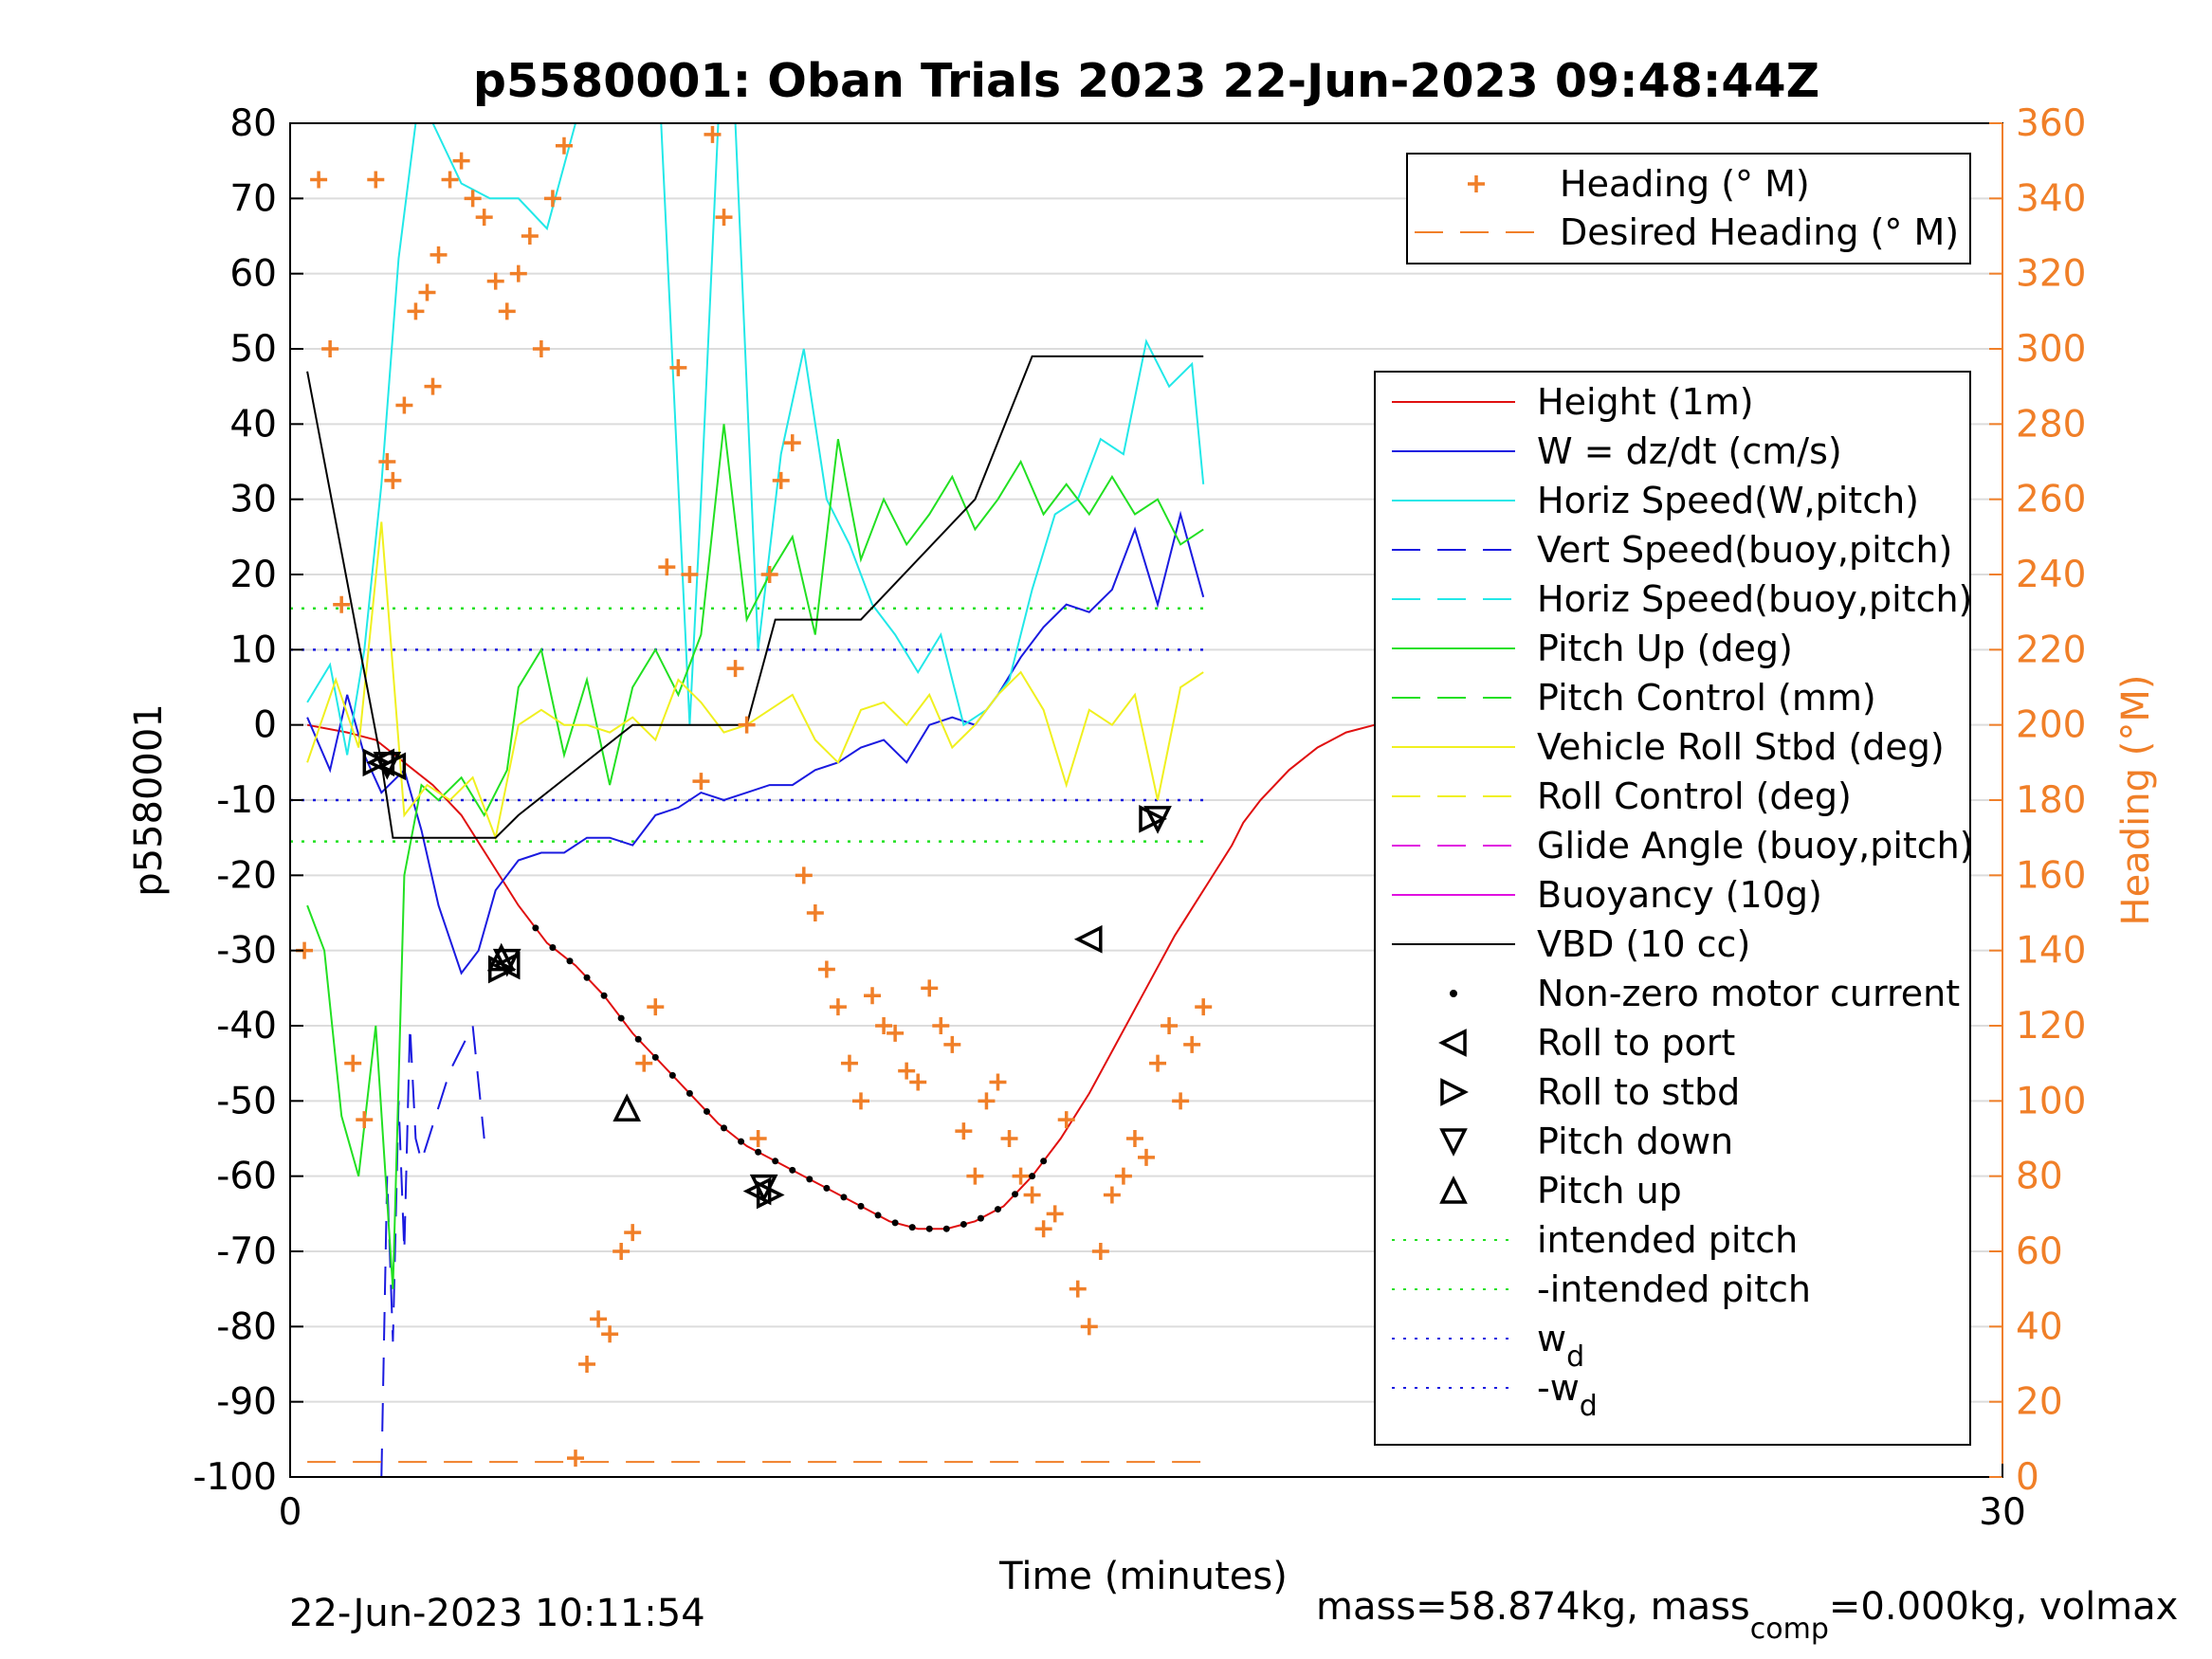  What do you see at coordinates (1679, 895) in the screenshot?
I see `legend-buoyancy-10g-label: Buoyancy (10g)` at bounding box center [1679, 895].